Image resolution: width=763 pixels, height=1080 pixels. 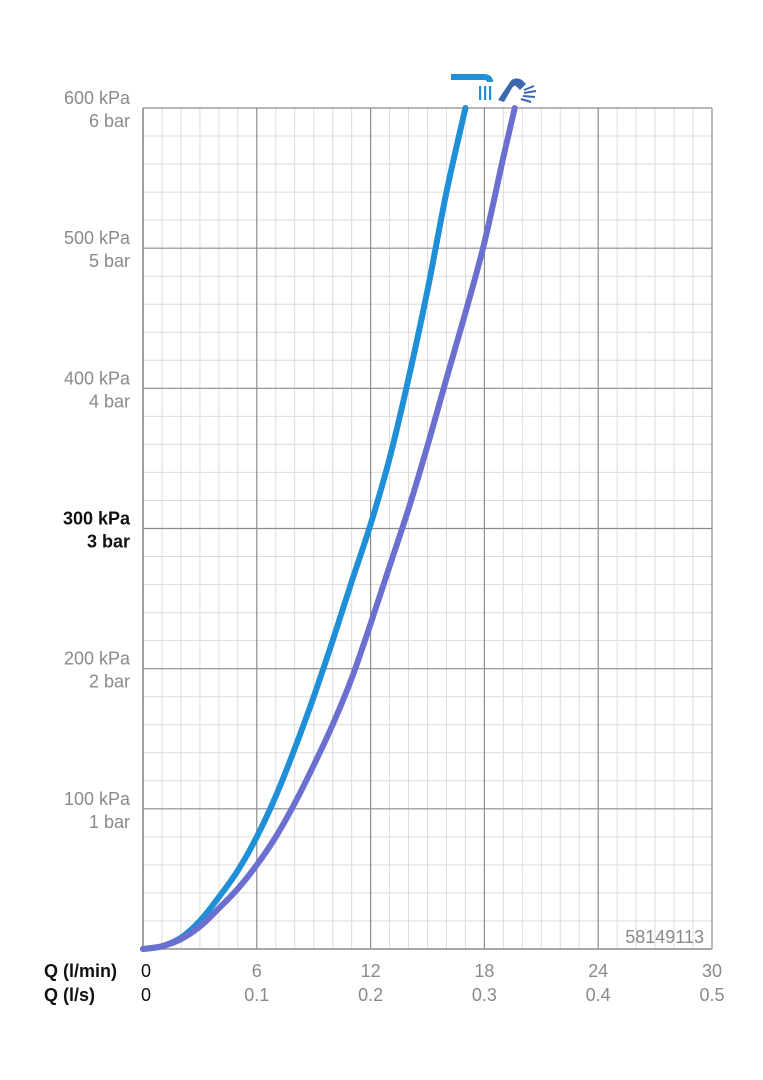 I want to click on x-axis-tick-labels: 0 0 6 0.1 12 0.2 18 0.3 24 0.4 30 0.5, so click(x=433, y=983).